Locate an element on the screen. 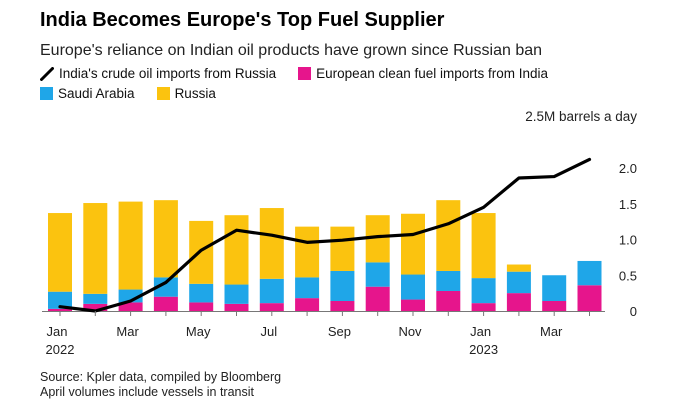 This screenshot has height=413, width=686. legend-label-line: India's crude oil imports from Russia is located at coordinates (168, 73).